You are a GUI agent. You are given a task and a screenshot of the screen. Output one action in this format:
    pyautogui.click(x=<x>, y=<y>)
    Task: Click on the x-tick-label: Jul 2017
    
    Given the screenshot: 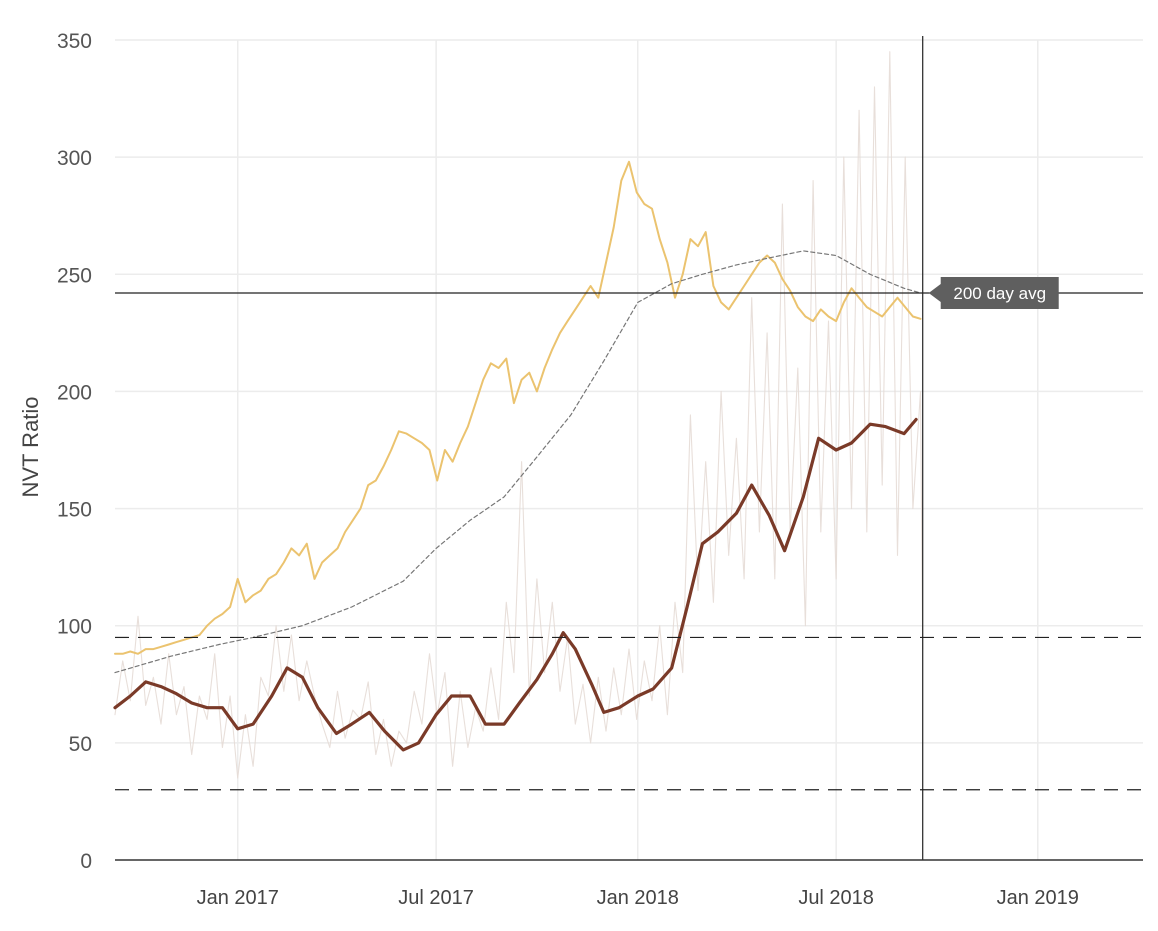 What is the action you would take?
    pyautogui.click(x=436, y=898)
    